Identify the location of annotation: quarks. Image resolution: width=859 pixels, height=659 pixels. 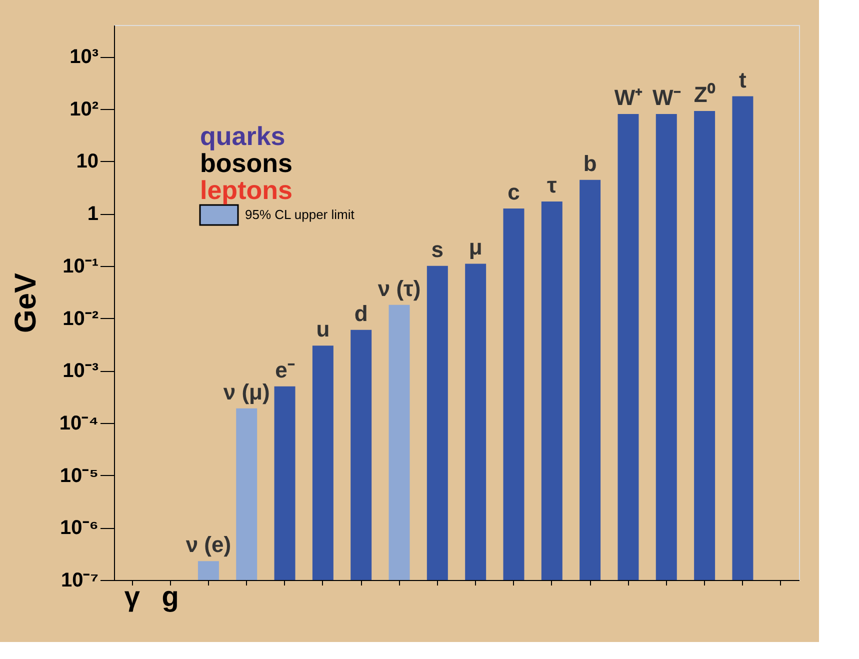
(243, 136).